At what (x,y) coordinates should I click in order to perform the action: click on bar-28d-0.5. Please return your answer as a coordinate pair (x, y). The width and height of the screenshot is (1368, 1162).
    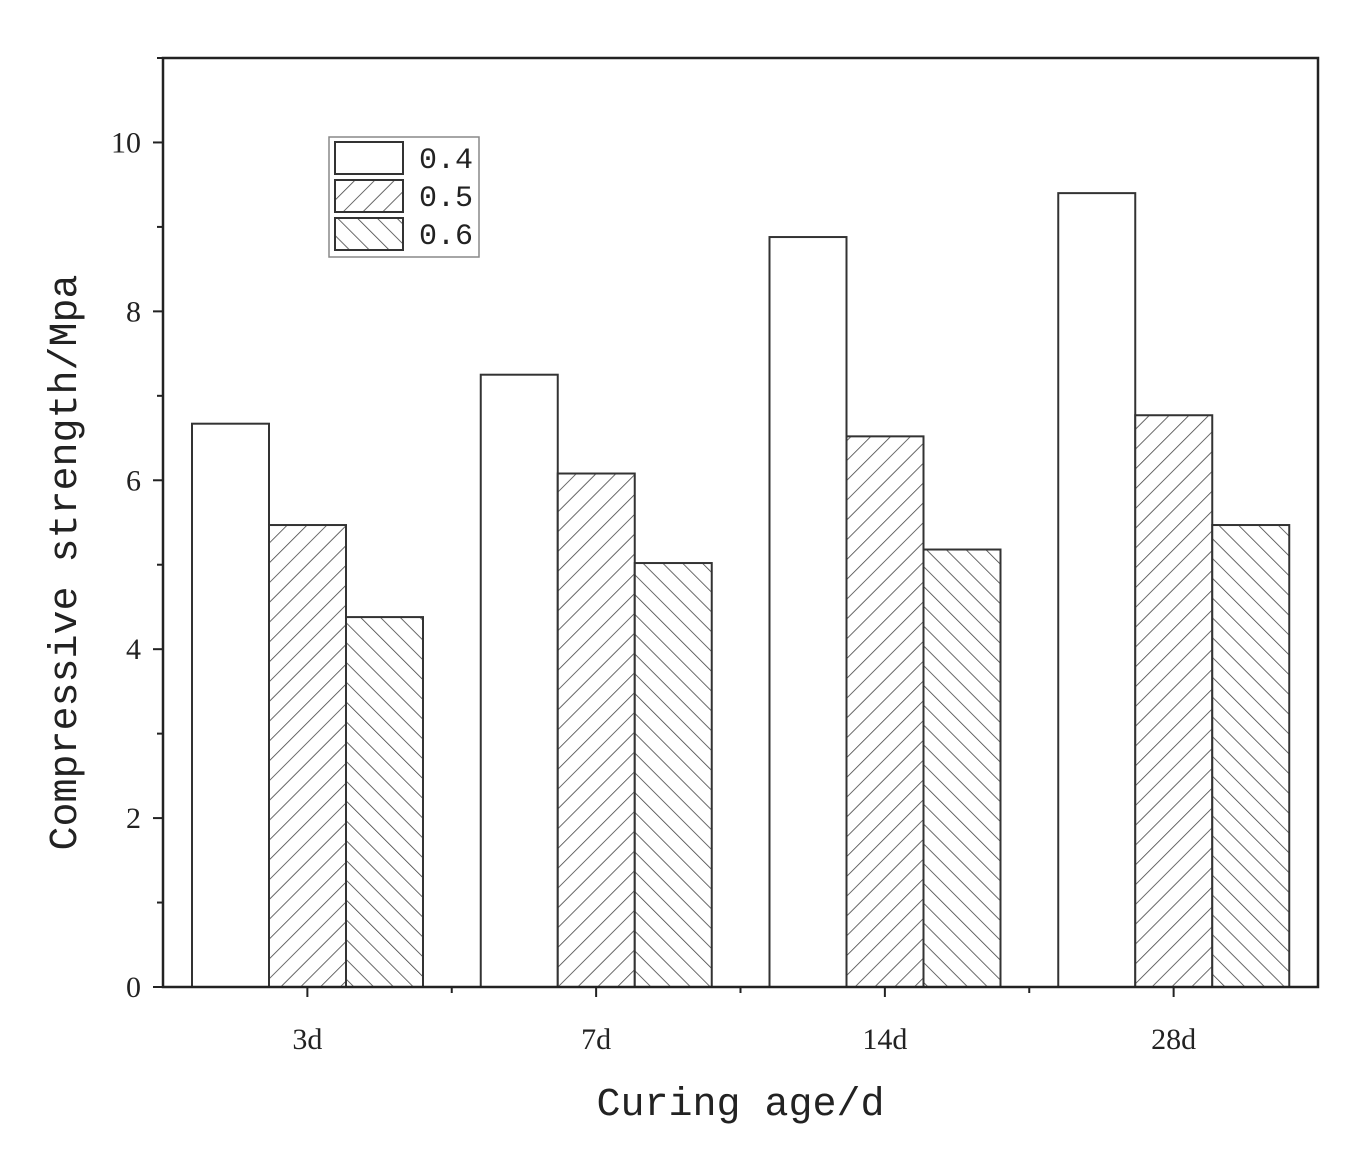
    Looking at the image, I should click on (1174, 701).